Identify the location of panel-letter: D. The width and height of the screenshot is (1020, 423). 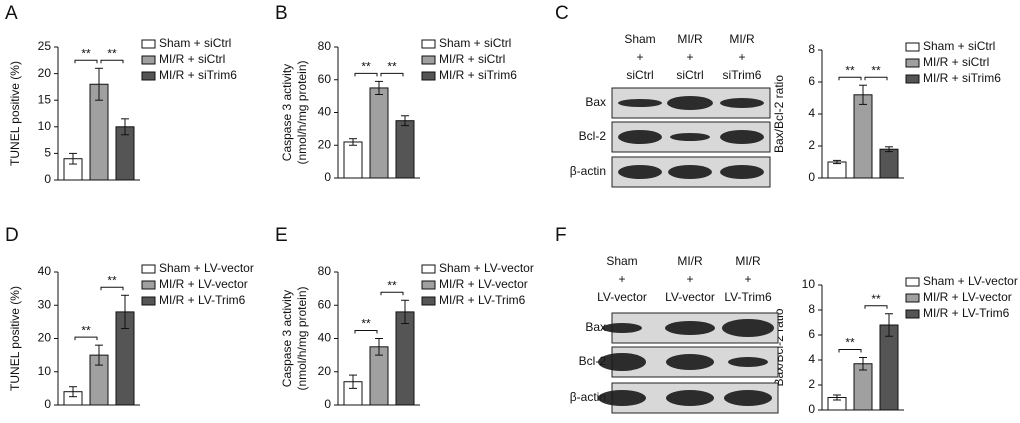
(12, 235).